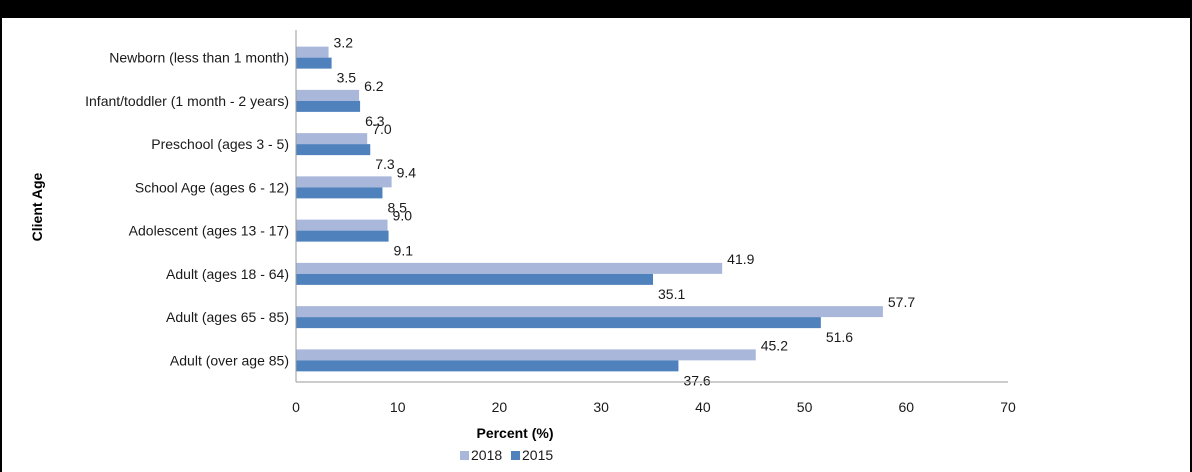 The height and width of the screenshot is (472, 1192). Describe the element at coordinates (506, 455) in the screenshot. I see `legend: 2018 2015` at that location.